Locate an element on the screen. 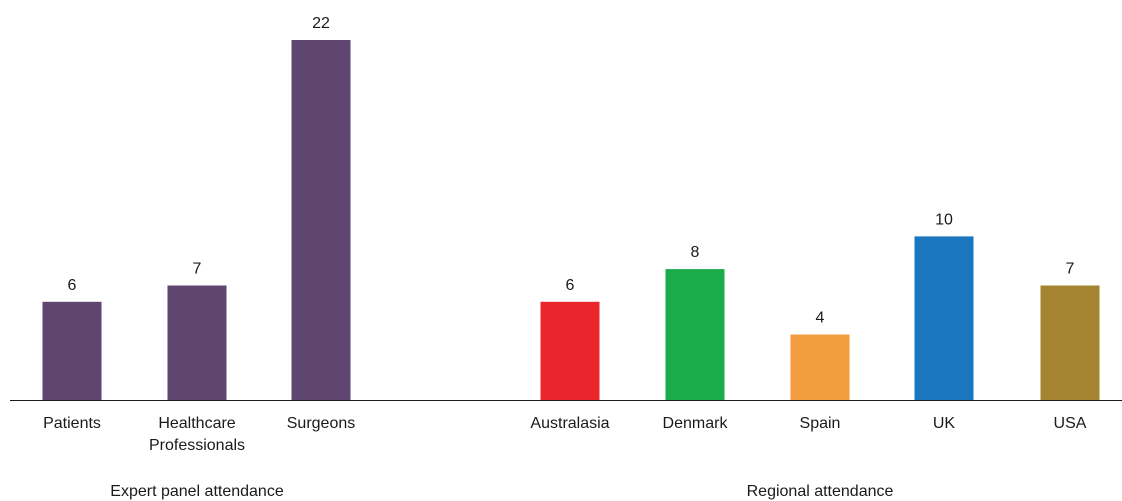  value-label-healthcare-professionals: 7 is located at coordinates (197, 269).